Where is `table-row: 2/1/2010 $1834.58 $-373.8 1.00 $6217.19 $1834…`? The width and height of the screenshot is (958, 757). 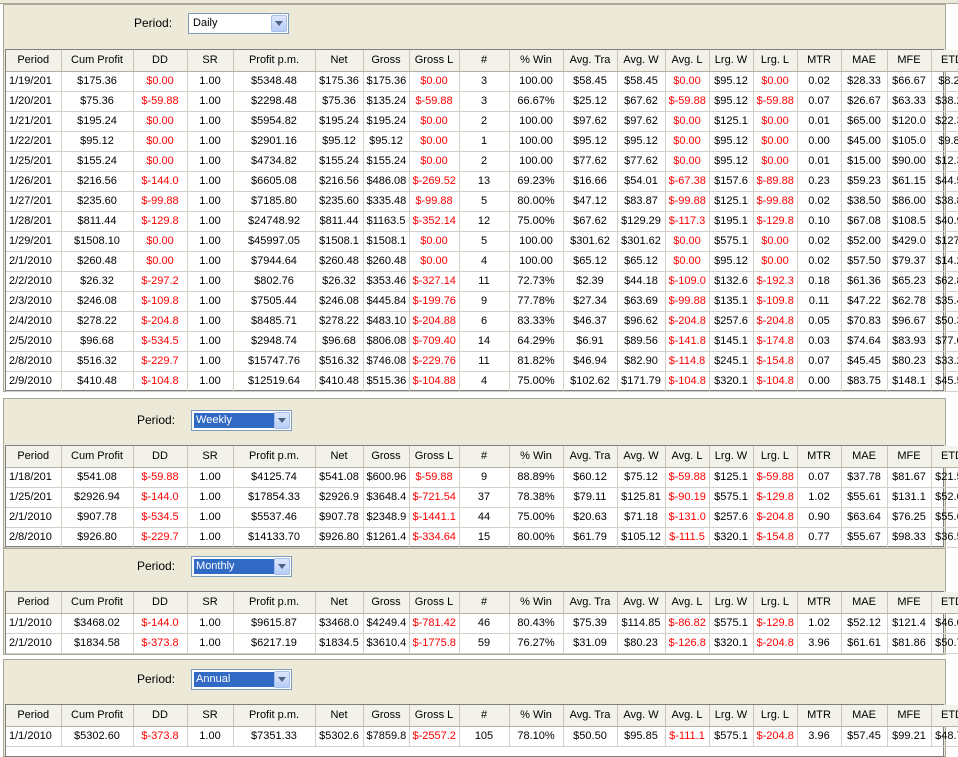 table-row: 2/1/2010 $1834.58 $-373.8 1.00 $6217.19 $1834… is located at coordinates (482, 643).